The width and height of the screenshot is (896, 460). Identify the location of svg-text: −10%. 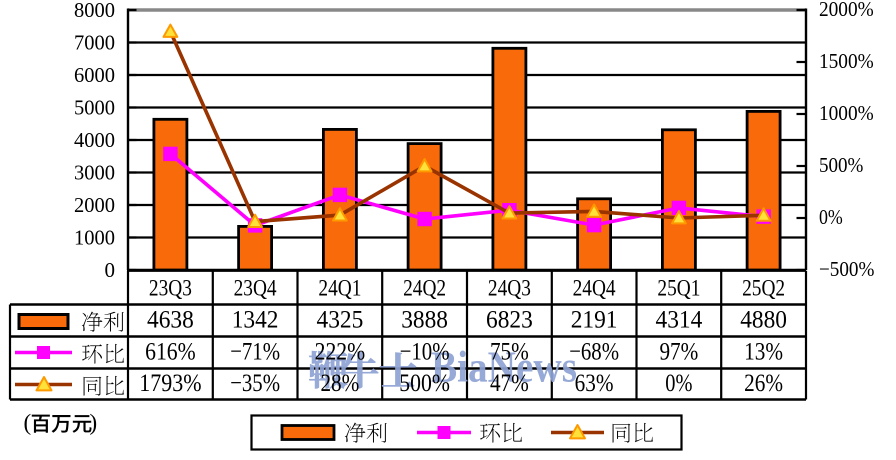
(425, 352).